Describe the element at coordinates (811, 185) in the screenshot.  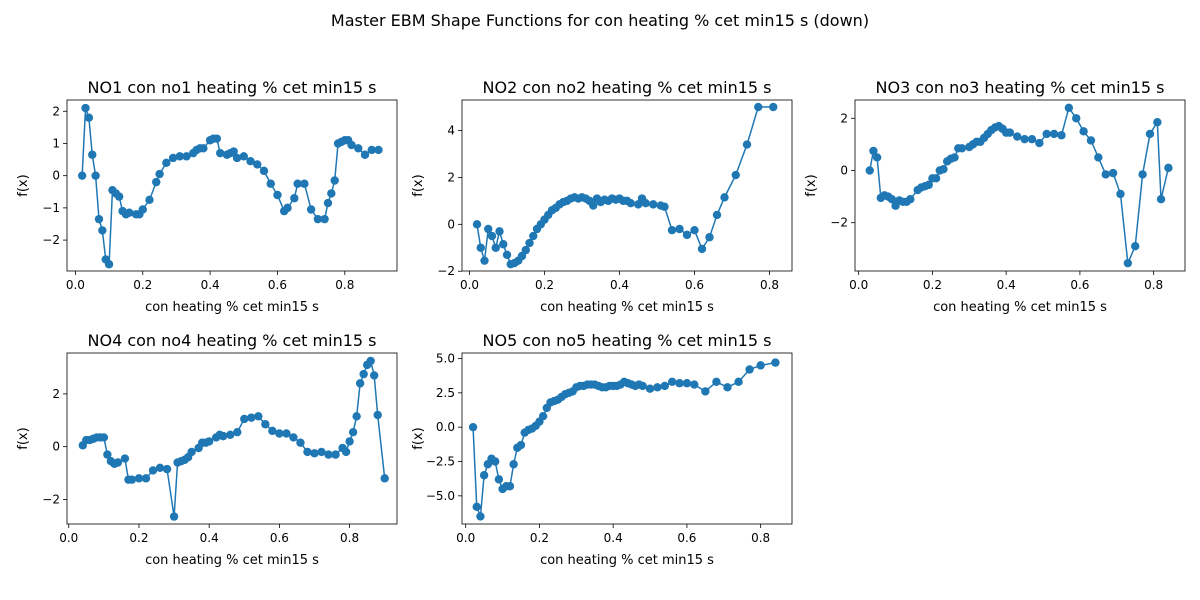
I see `y-axis-label: f(x)` at that location.